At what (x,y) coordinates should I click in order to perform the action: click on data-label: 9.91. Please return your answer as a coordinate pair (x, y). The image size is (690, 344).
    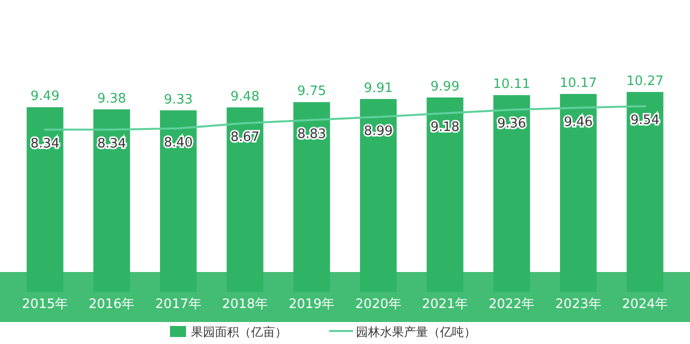
    Looking at the image, I should click on (378, 88).